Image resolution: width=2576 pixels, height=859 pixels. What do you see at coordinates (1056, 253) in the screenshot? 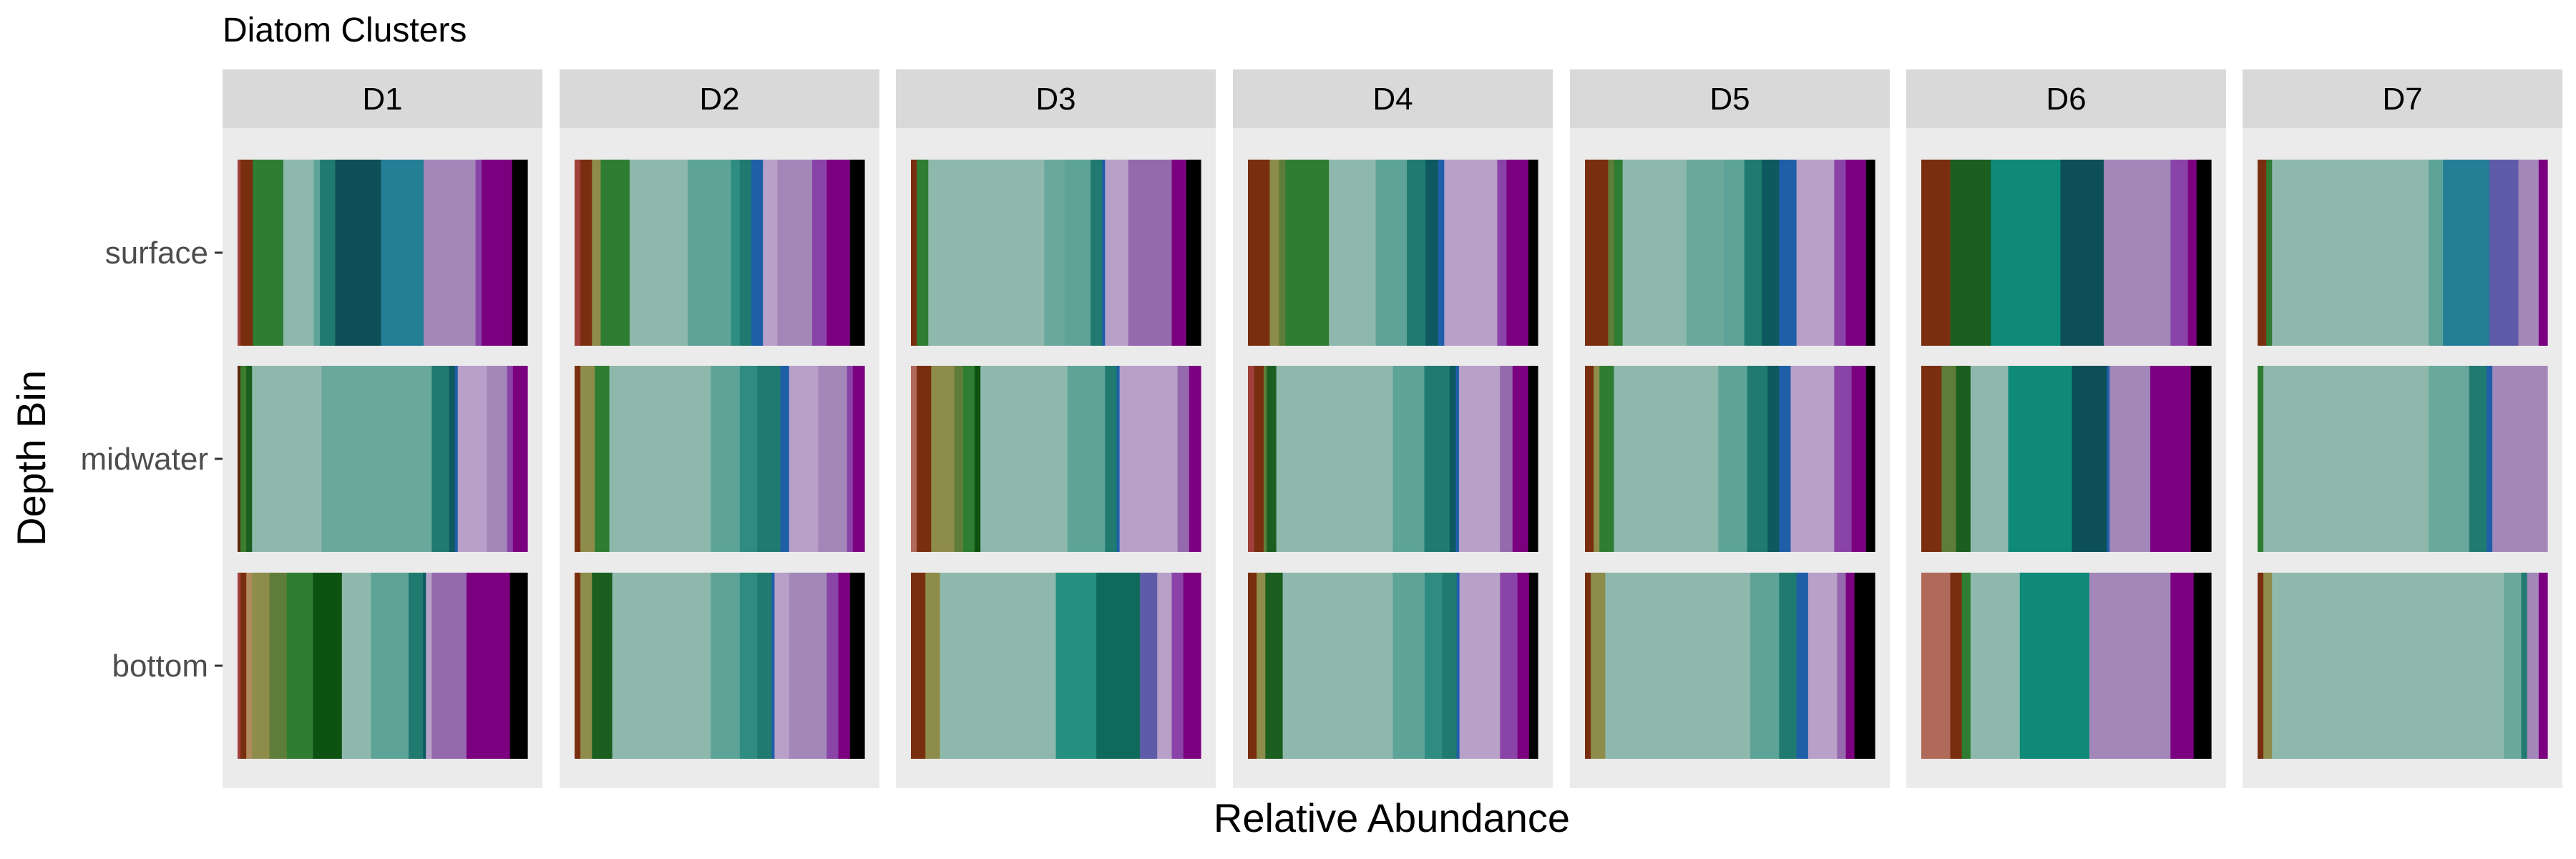
I see `stacked-bar-D3-surface` at bounding box center [1056, 253].